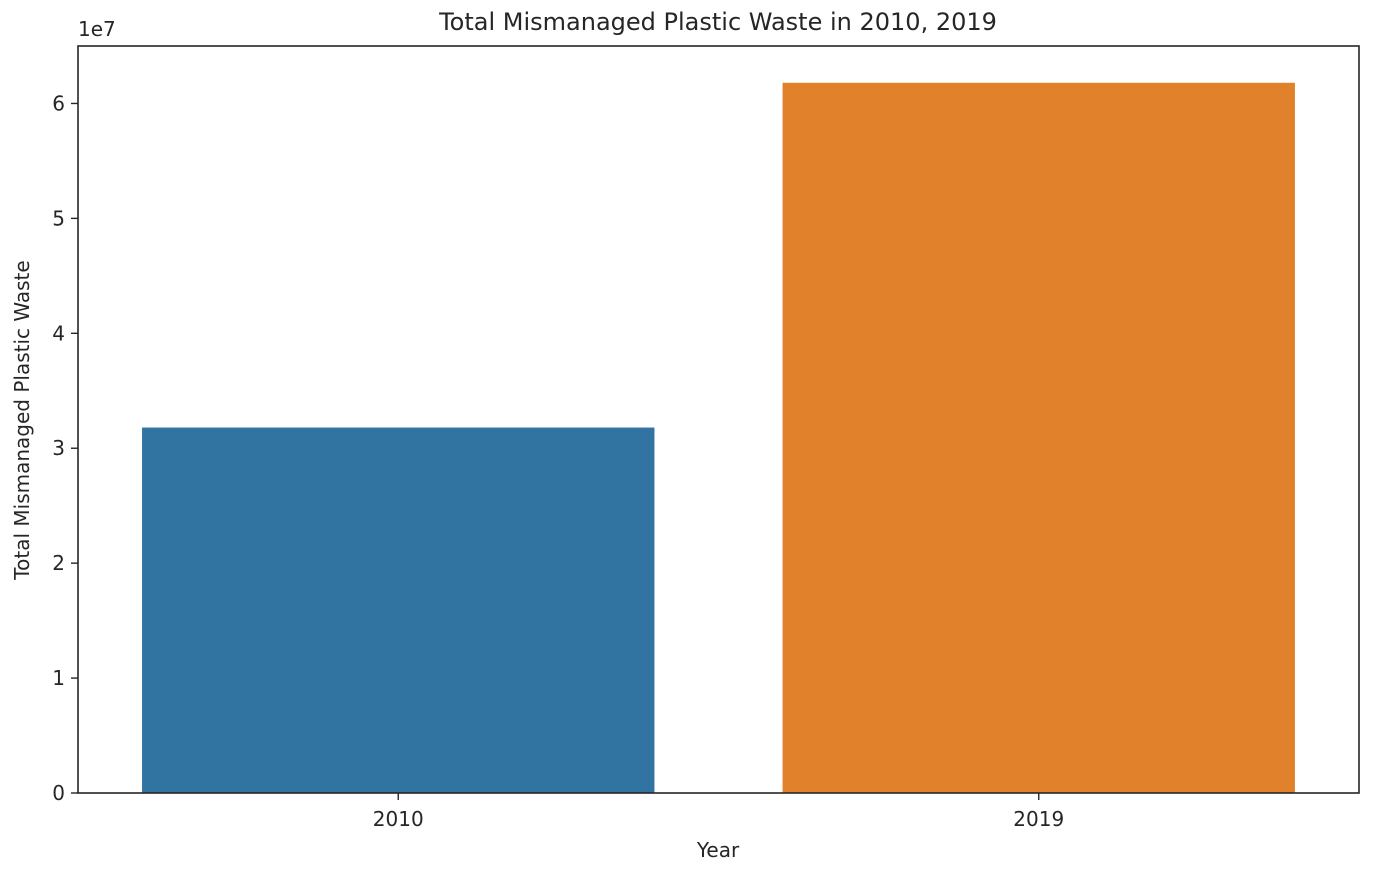 The height and width of the screenshot is (874, 1388). I want to click on y-axis-label: Total Mismanaged Plastic Waste, so click(22, 420).